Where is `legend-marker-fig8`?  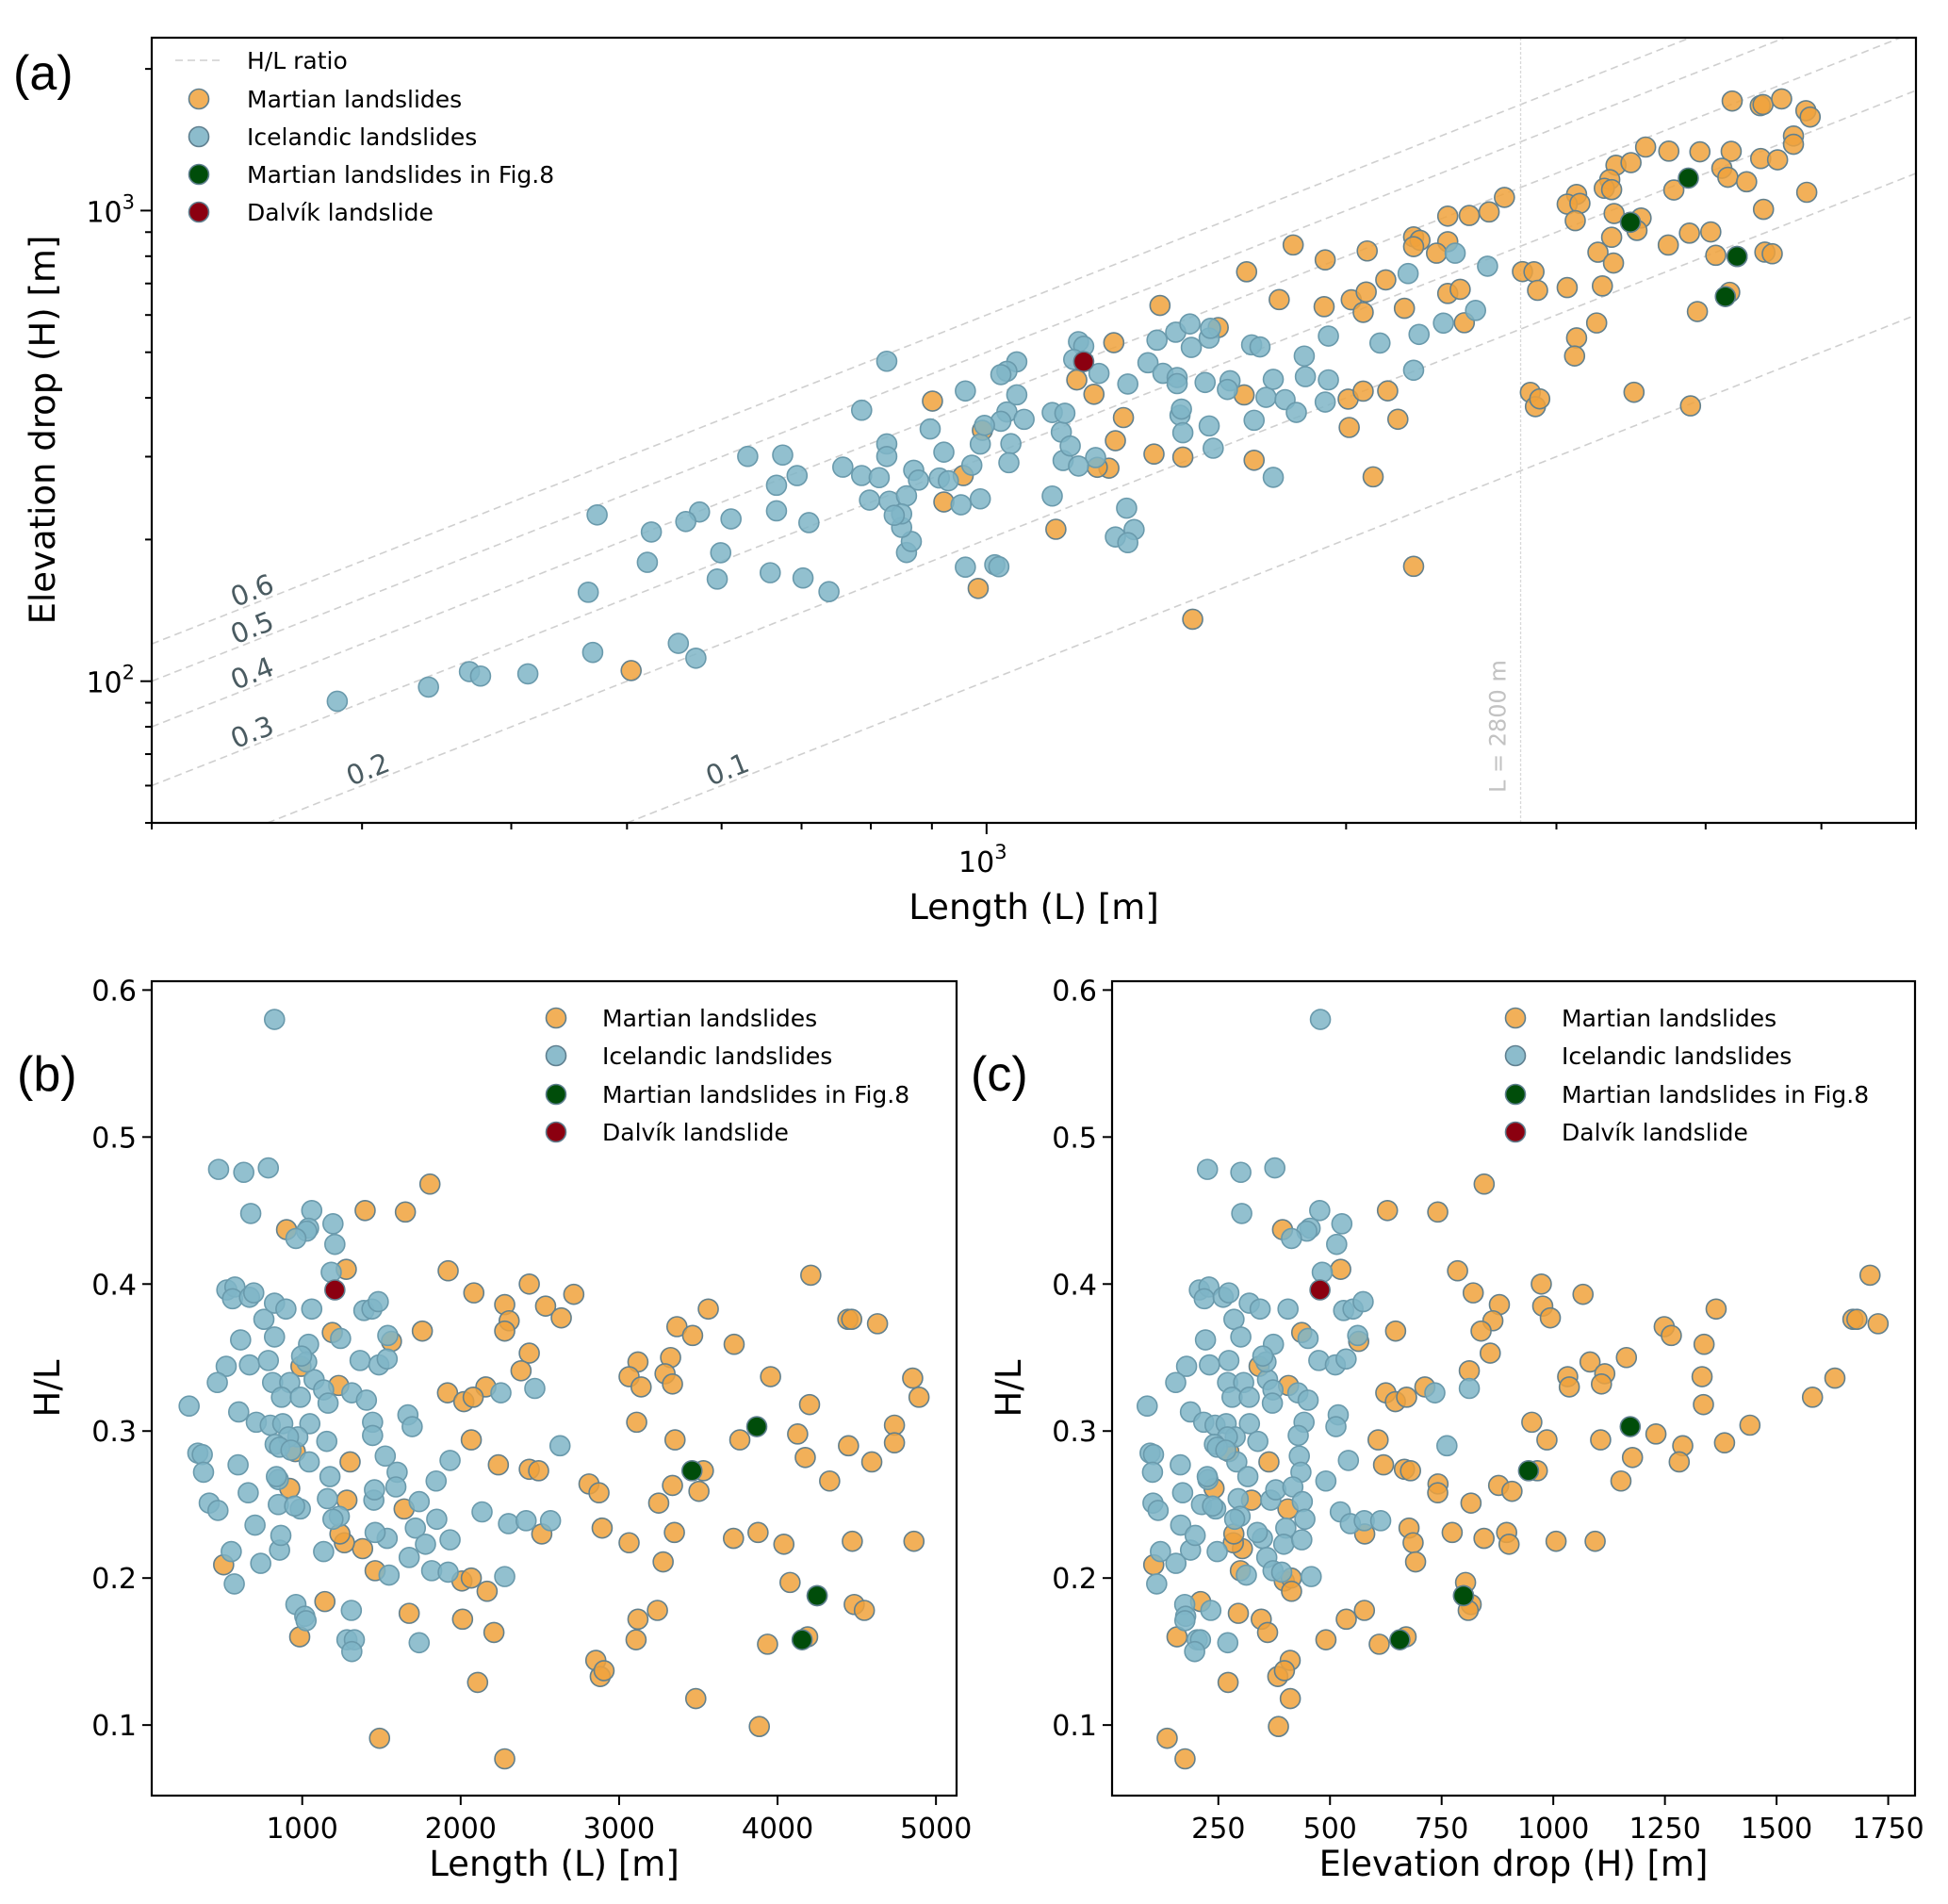
legend-marker-fig8 is located at coordinates (199, 174).